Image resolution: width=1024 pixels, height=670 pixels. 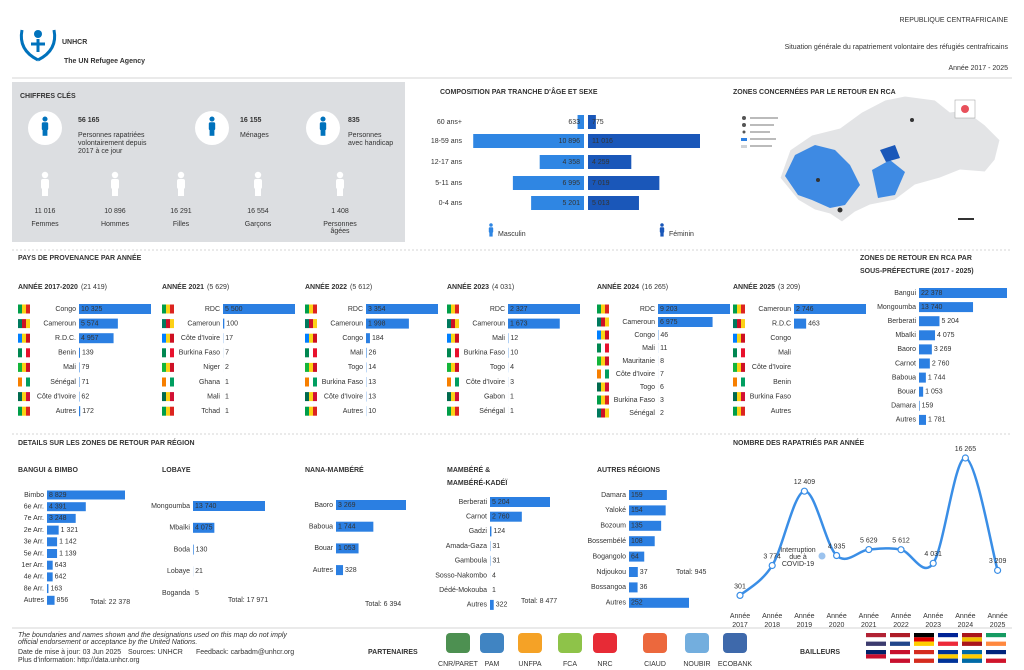 I want to click on logo-body, so click(x=38, y=45).